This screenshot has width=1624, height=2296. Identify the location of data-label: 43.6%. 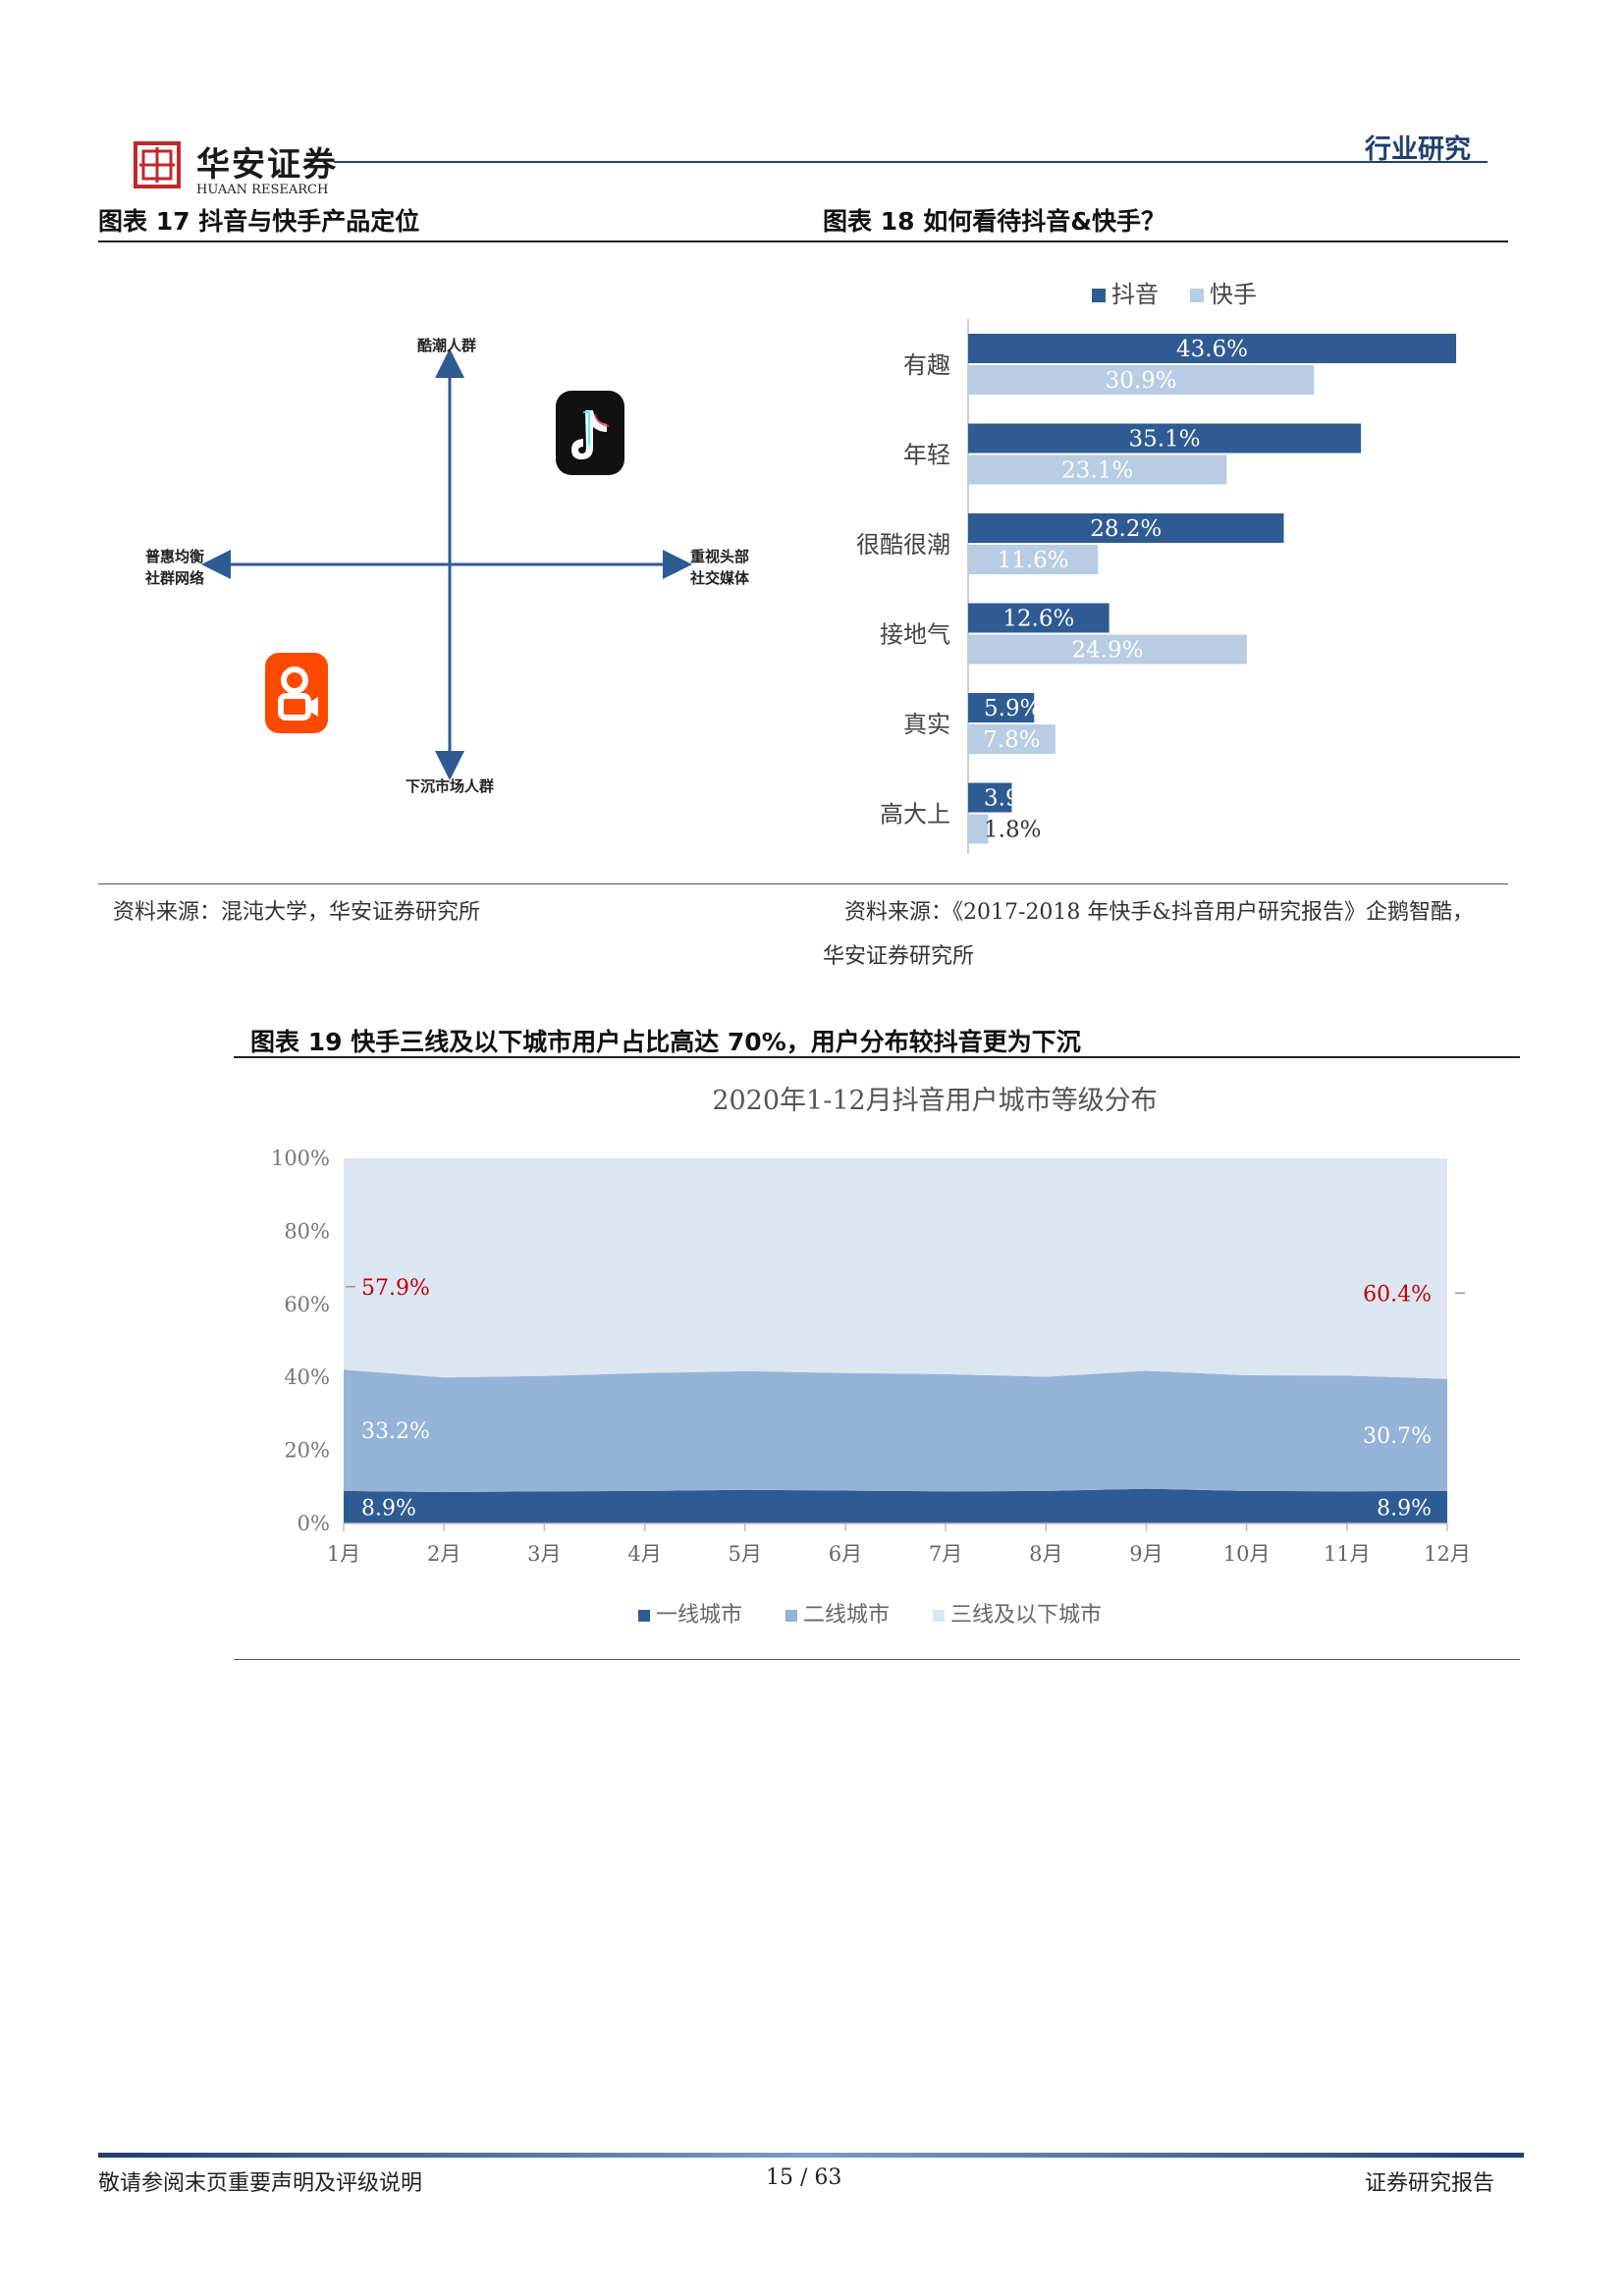
(1212, 349).